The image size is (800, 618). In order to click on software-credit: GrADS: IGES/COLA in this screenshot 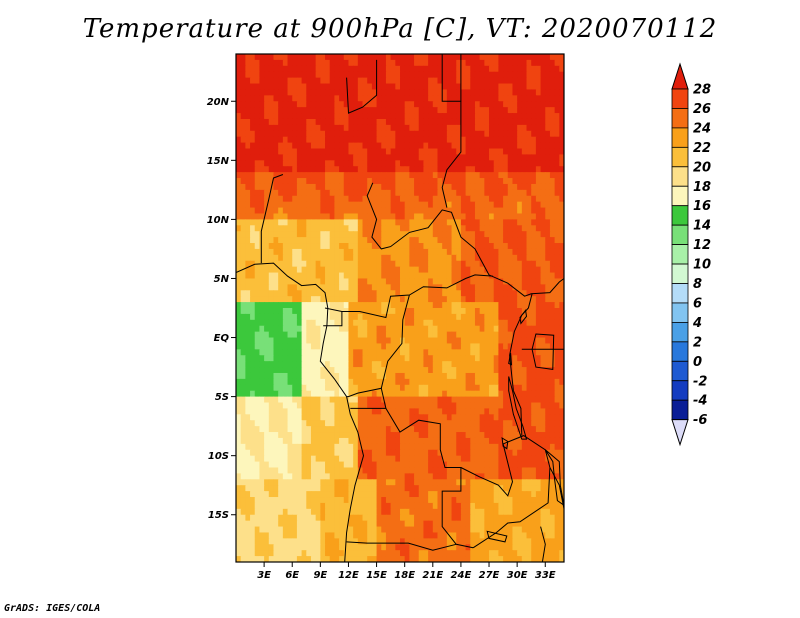, I will do `click(52, 608)`.